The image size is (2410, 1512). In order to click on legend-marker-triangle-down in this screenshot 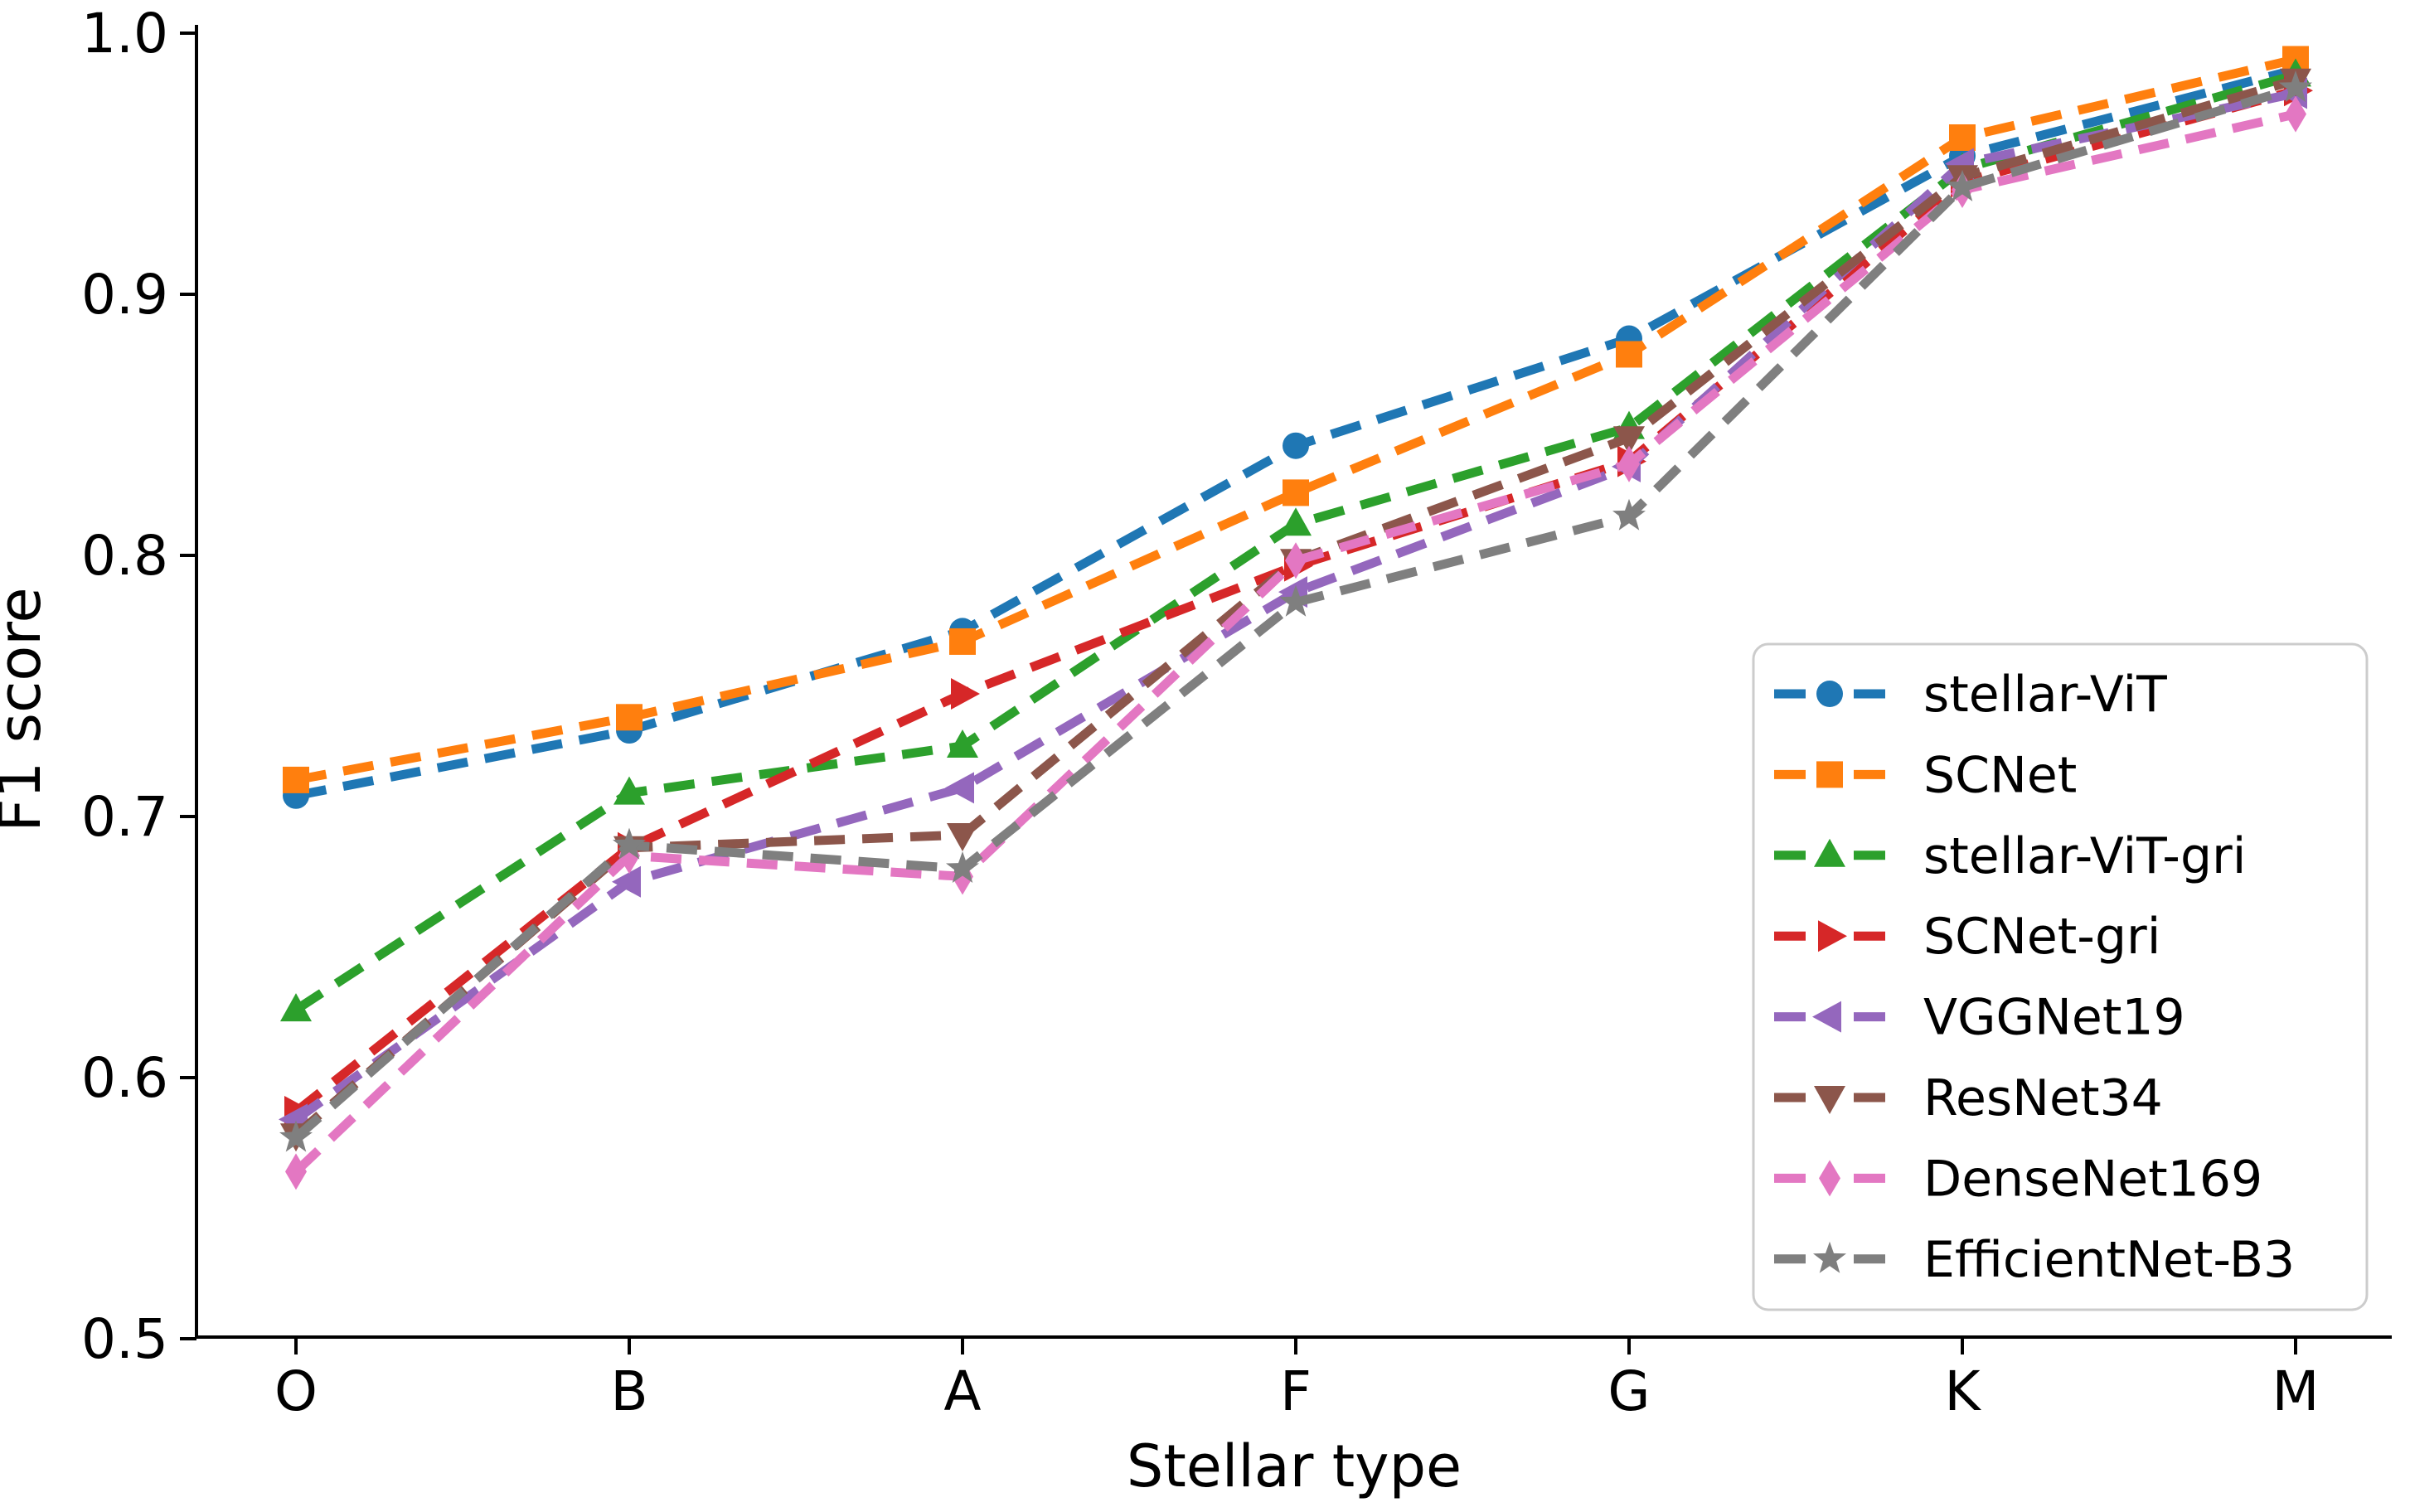, I will do `click(1829, 1100)`.